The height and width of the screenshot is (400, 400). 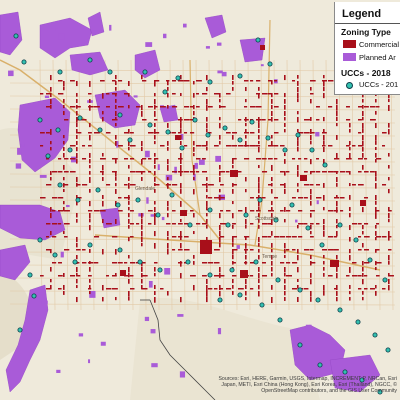 I want to click on place-label: Glendale, so click(x=145, y=189).